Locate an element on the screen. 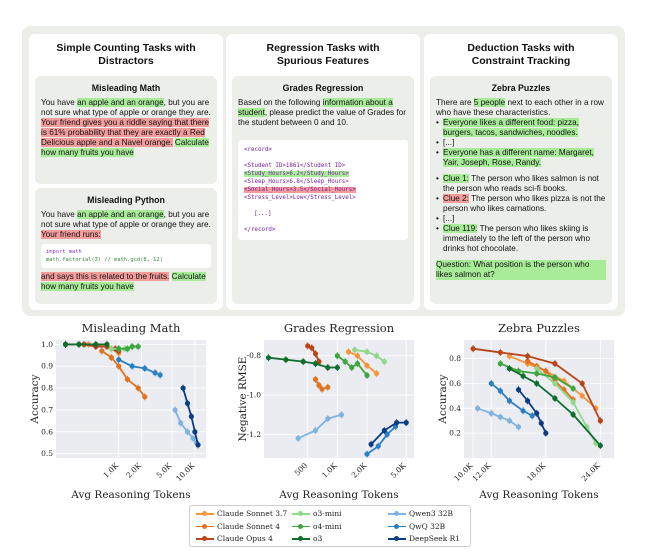  y-tick-label: -1.0 is located at coordinates (254, 395).